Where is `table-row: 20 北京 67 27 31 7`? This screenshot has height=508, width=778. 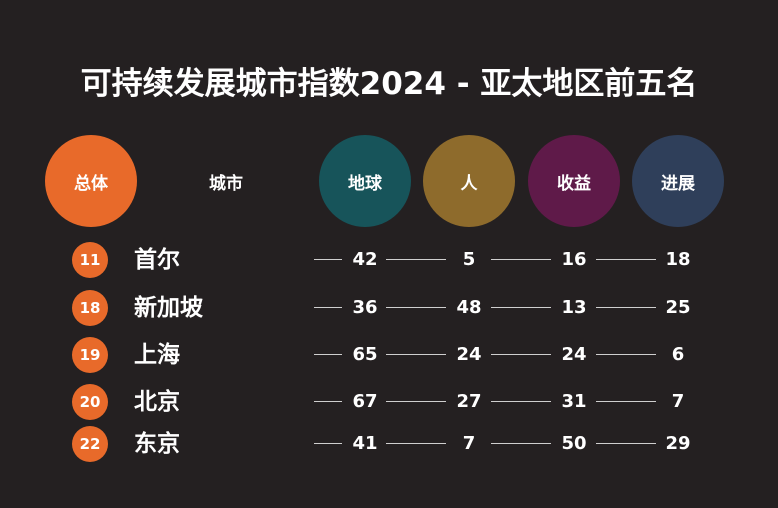 table-row: 20 北京 67 27 31 7 is located at coordinates (389, 402).